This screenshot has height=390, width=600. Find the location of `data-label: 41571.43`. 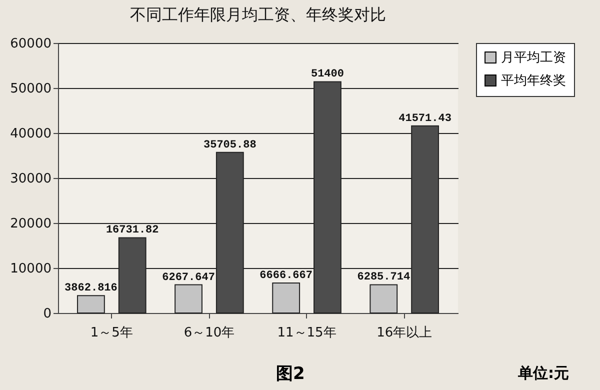

data-label: 41571.43 is located at coordinates (425, 118).